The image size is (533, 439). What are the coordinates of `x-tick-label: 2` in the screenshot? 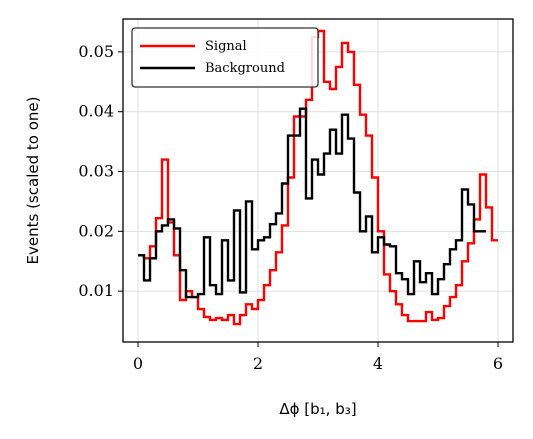 It's located at (258, 363).